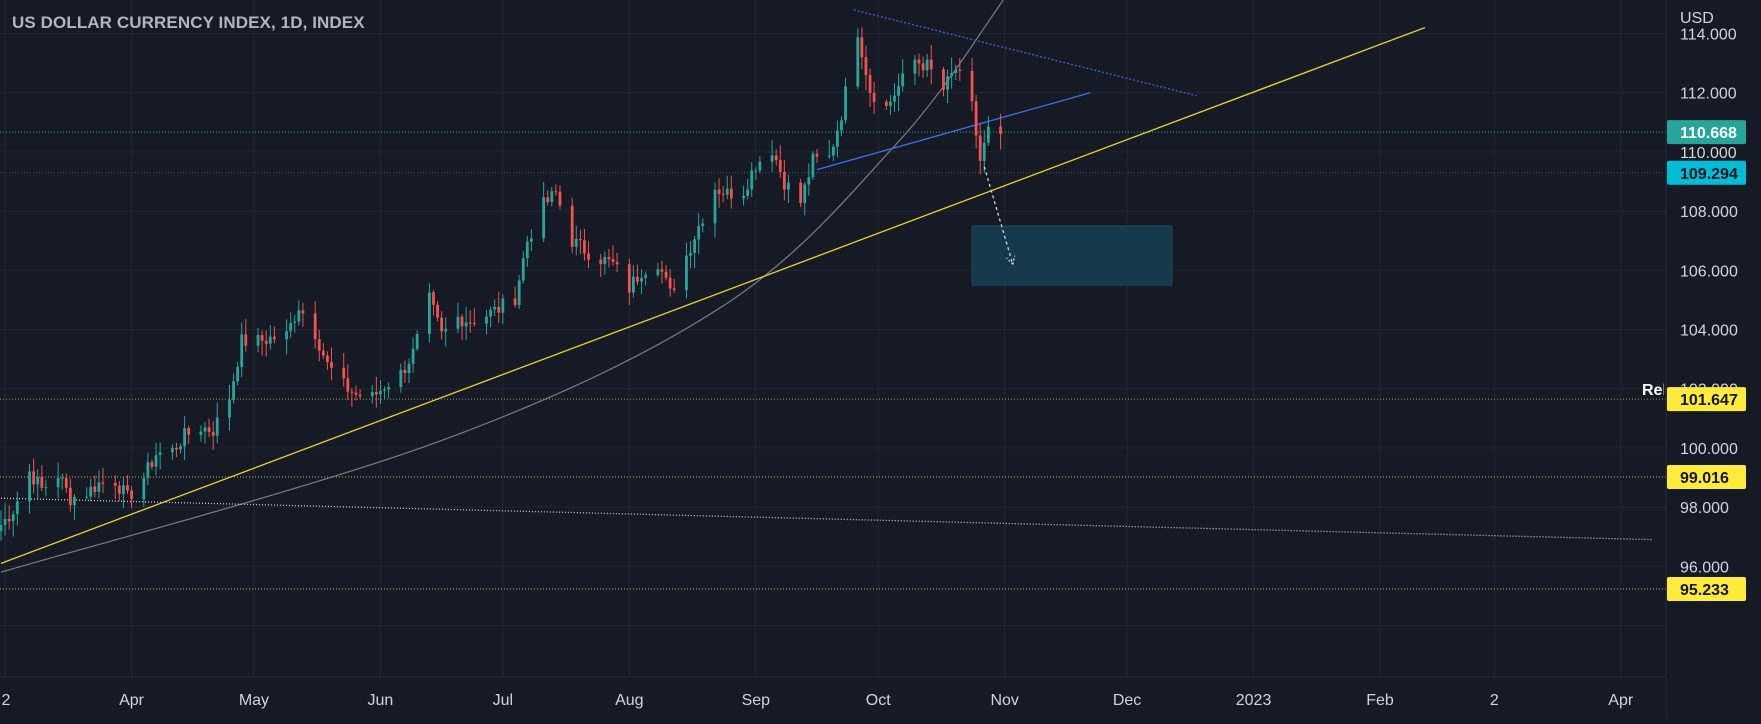  Describe the element at coordinates (1025, 53) in the screenshot. I see `blue-trendline-upper` at that location.